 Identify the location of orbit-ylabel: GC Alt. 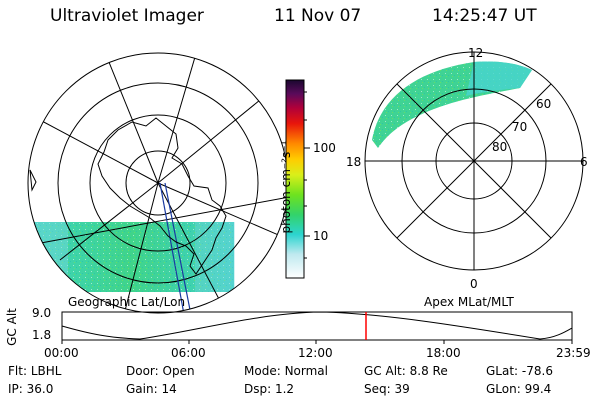
(12, 327).